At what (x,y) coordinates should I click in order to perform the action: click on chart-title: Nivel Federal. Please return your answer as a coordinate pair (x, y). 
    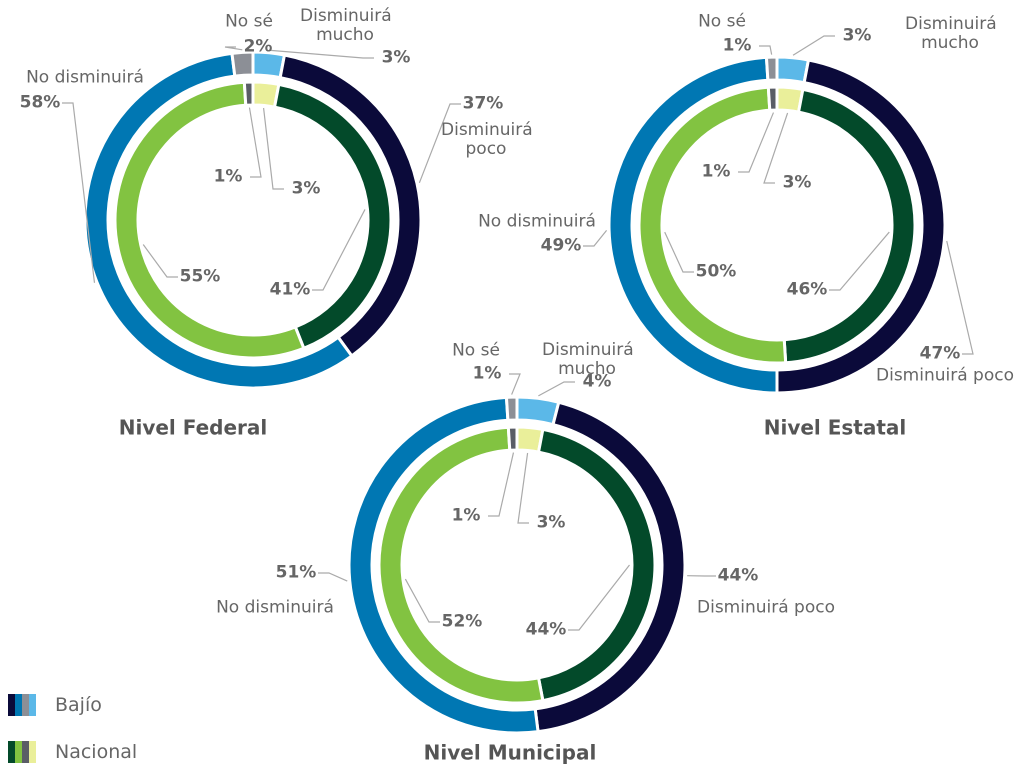
    Looking at the image, I should click on (193, 427).